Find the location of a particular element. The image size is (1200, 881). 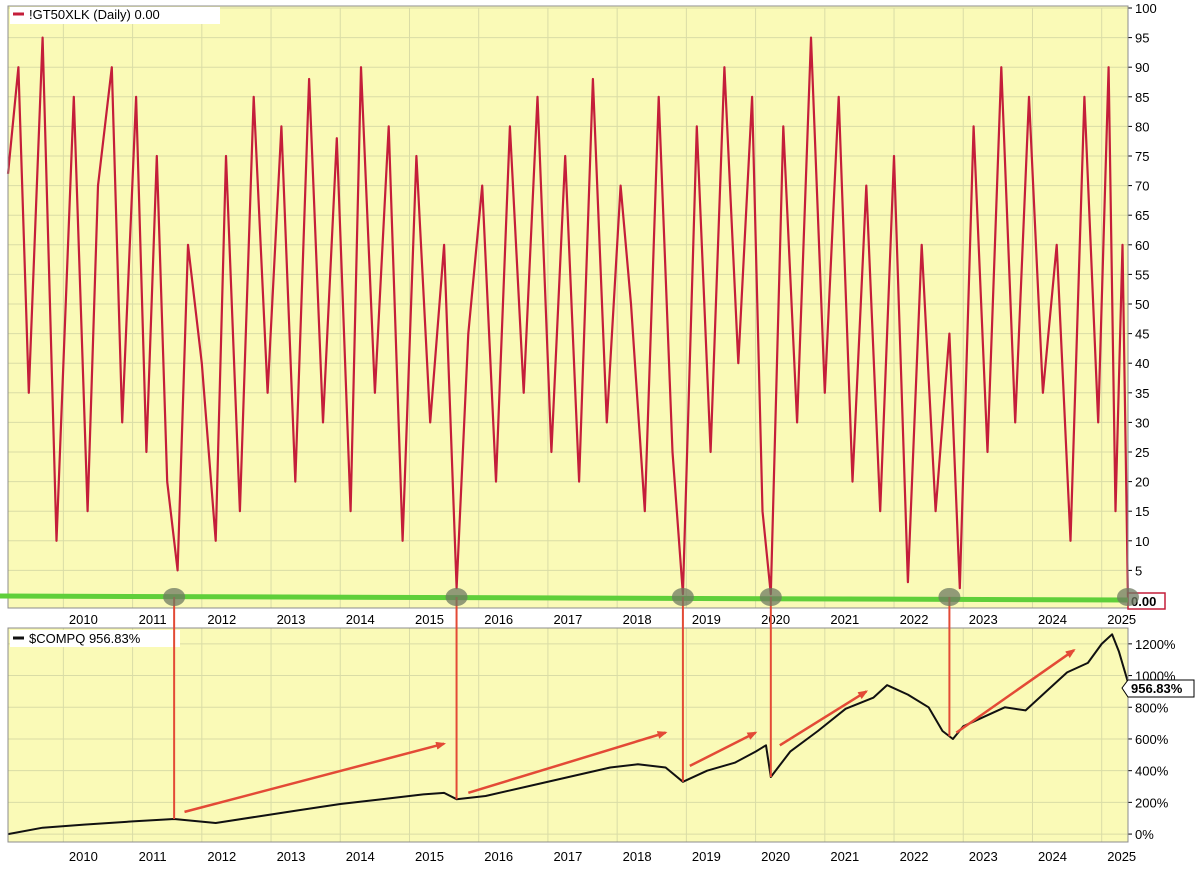

indicator-y-tick-label: 80 is located at coordinates (1142, 126).